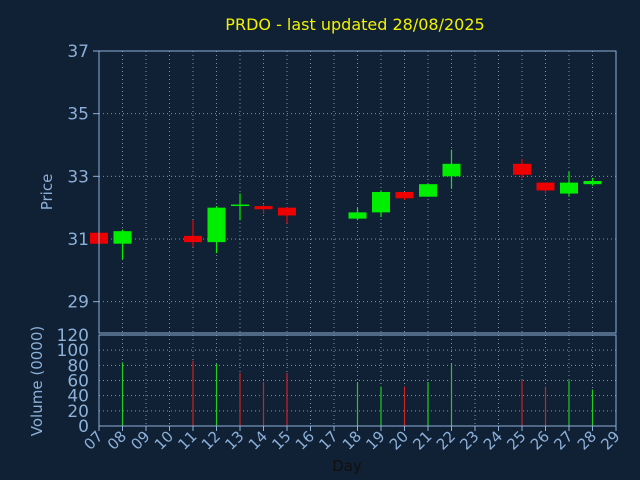 The image size is (640, 480). I want to click on volume-y-tick-label: 100, so click(73, 351).